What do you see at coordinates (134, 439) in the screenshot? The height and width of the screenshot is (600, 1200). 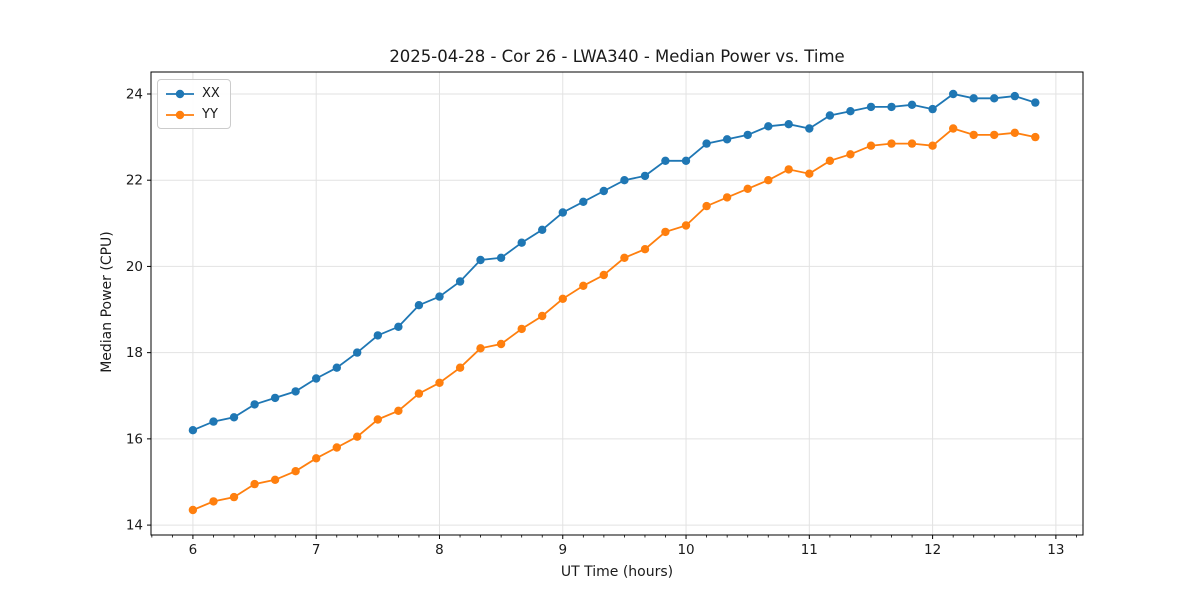 I see `y-tick-label: 16` at bounding box center [134, 439].